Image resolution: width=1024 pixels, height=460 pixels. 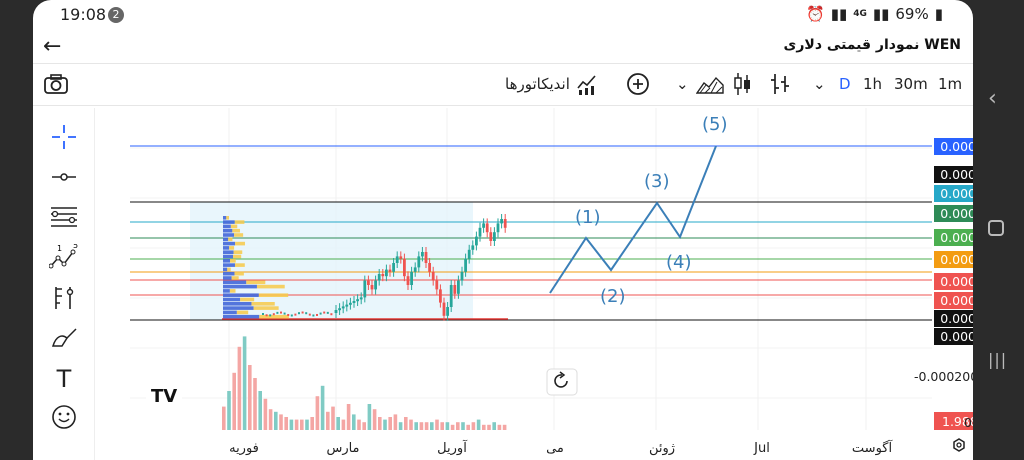 What do you see at coordinates (587, 86) in the screenshot?
I see `indicators-icon` at bounding box center [587, 86].